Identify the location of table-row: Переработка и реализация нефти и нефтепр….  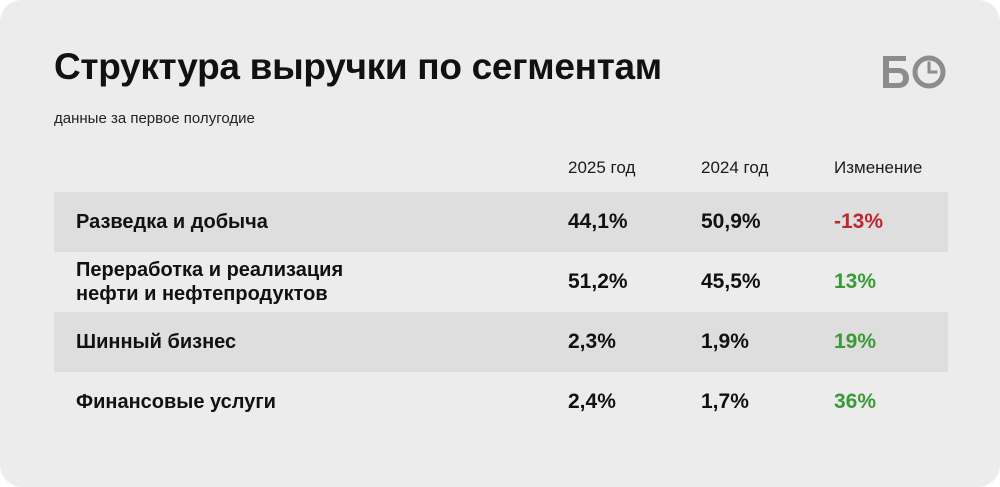
(501, 282).